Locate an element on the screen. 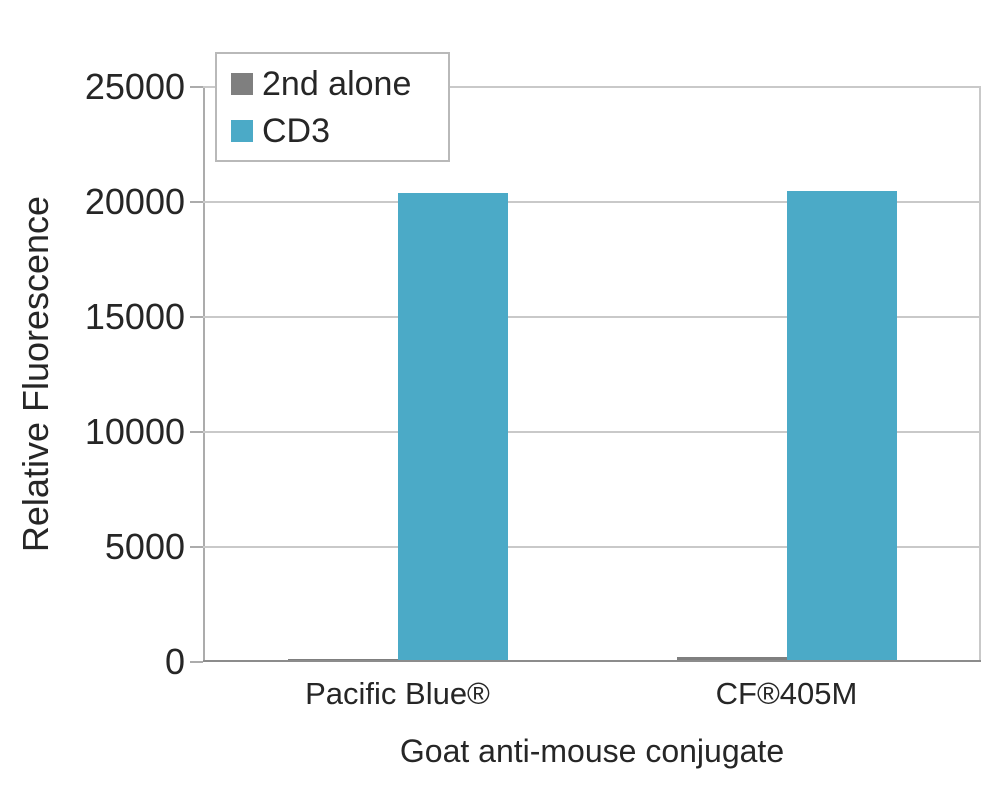 The width and height of the screenshot is (994, 796). legend-item-2nd-alone: 2nd alone is located at coordinates (339, 84).